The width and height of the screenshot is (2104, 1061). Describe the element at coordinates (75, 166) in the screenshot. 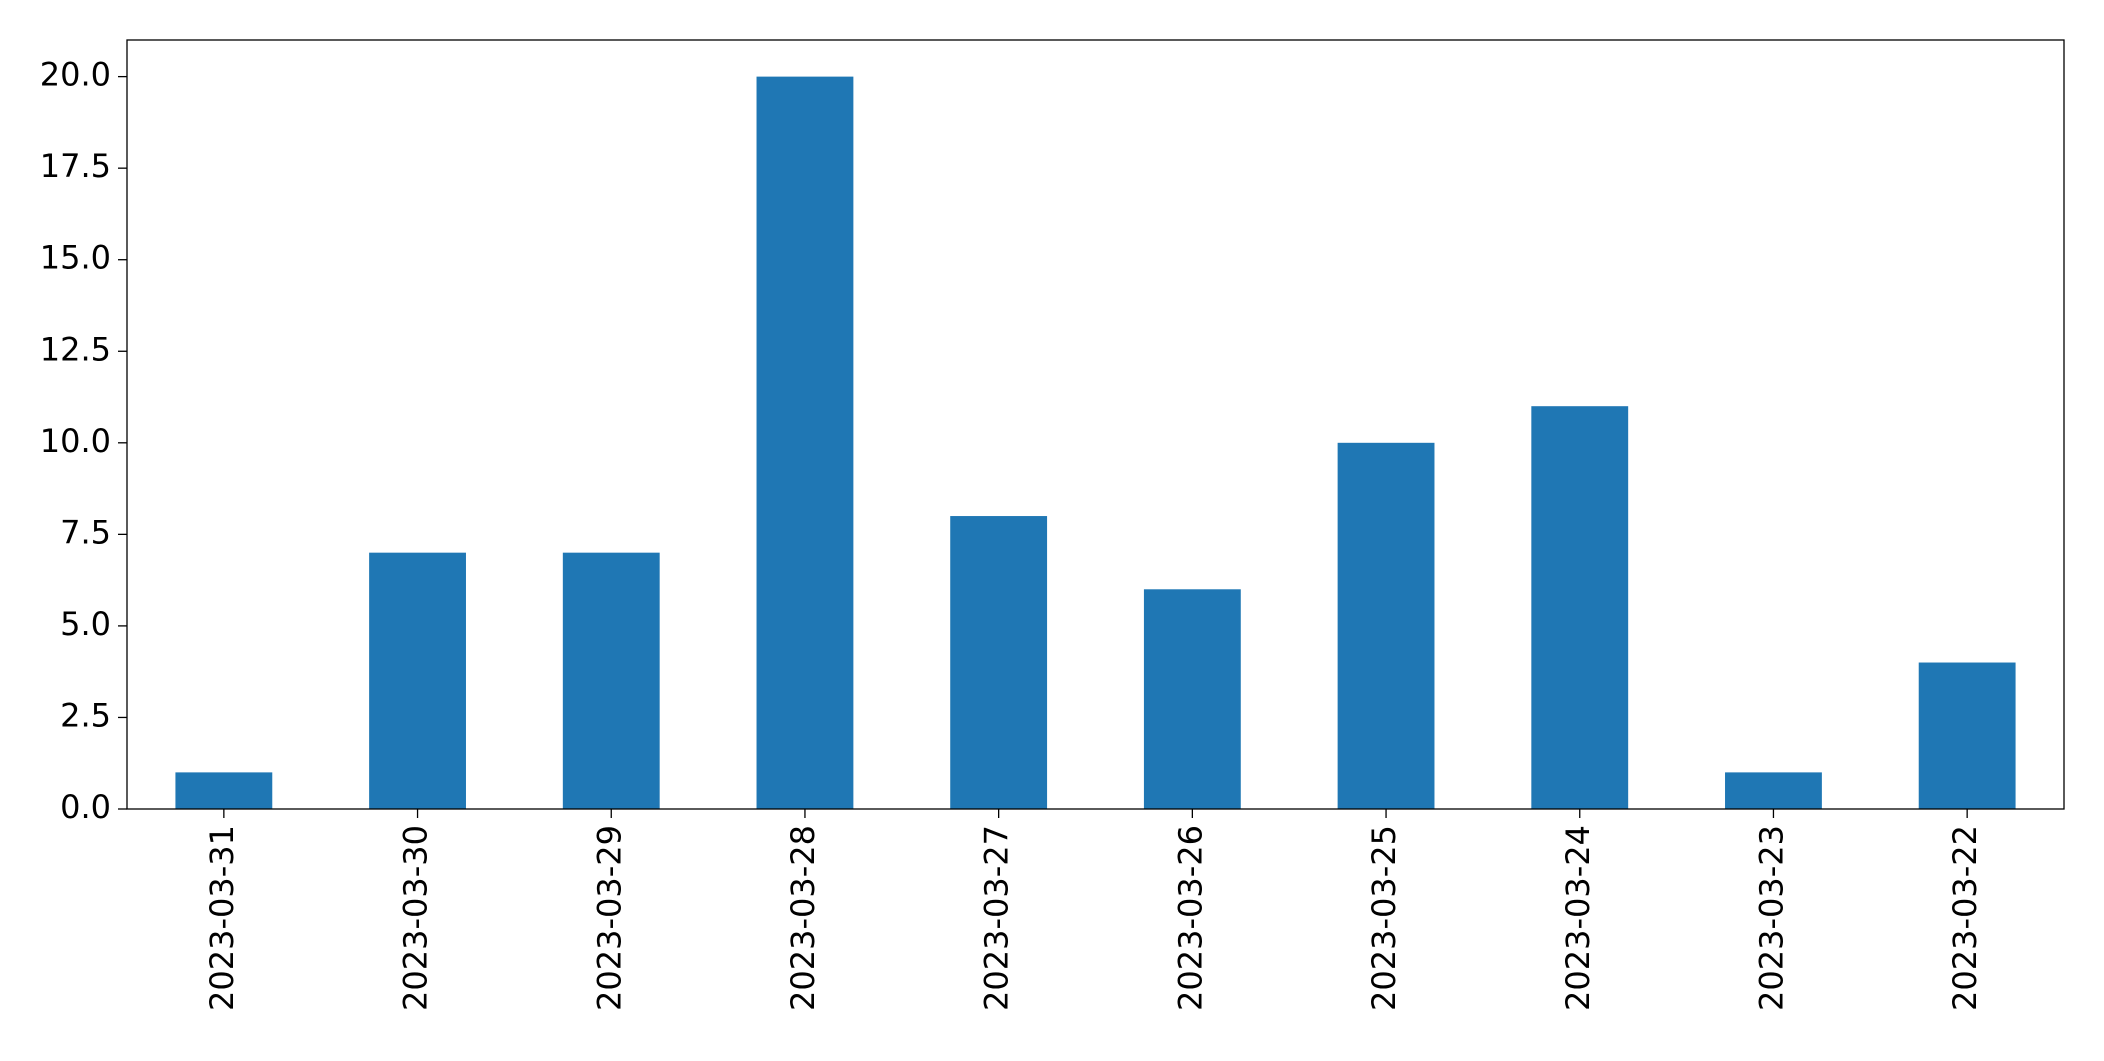

I see `y-tick-label: 17.5` at that location.